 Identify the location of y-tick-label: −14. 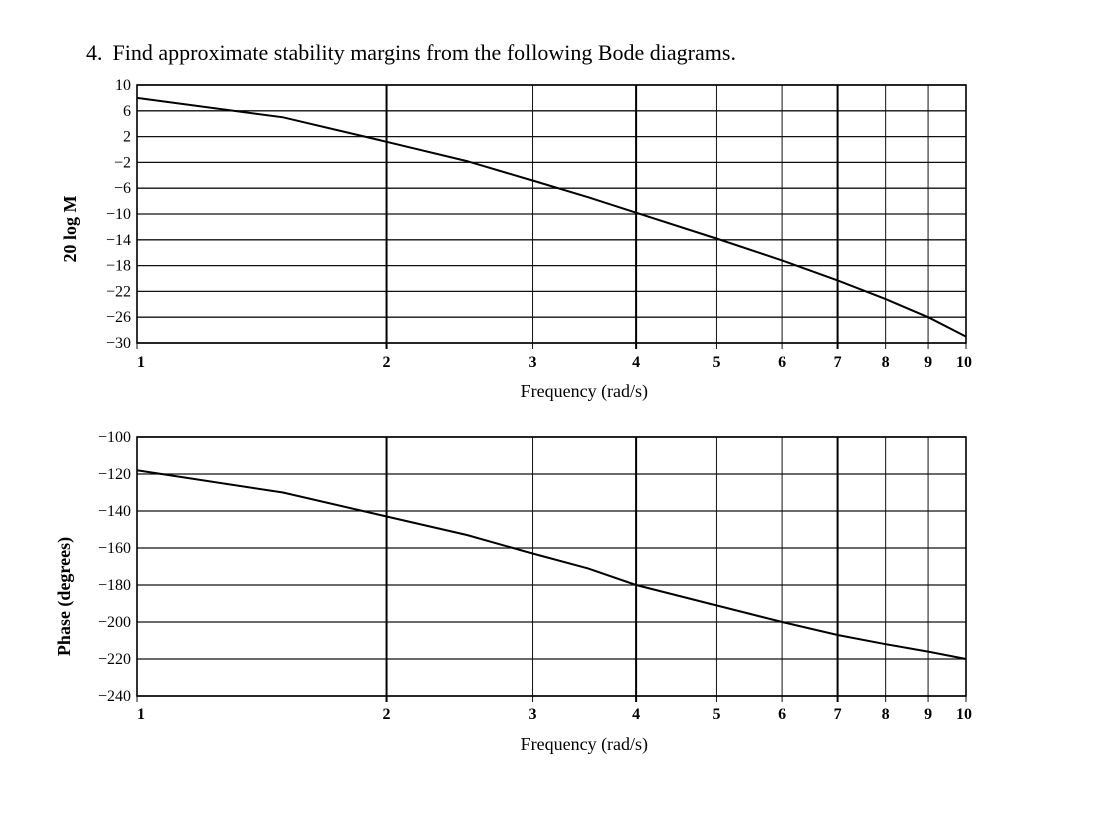
(118, 240).